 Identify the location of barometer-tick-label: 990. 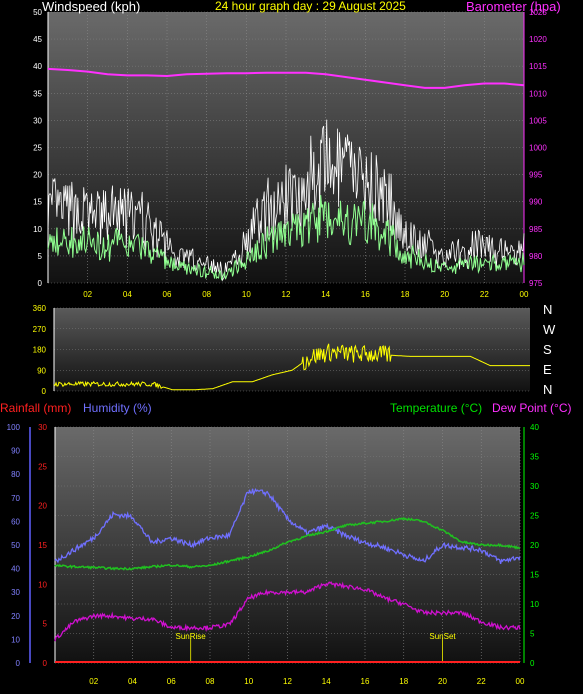
(536, 202).